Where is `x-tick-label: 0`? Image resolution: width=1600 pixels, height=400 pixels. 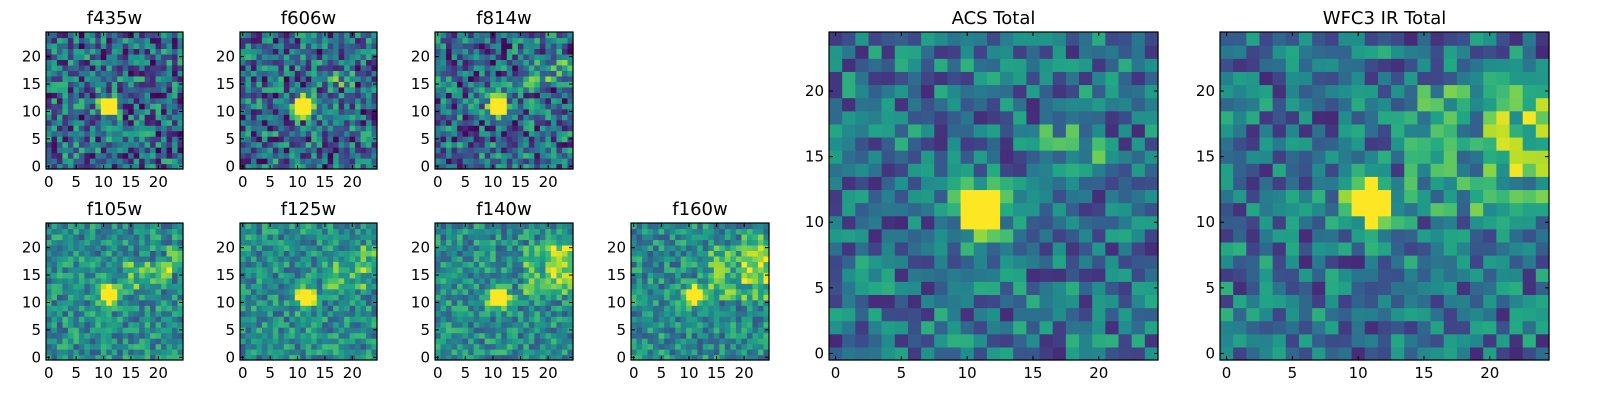
x-tick-label: 0 is located at coordinates (438, 182).